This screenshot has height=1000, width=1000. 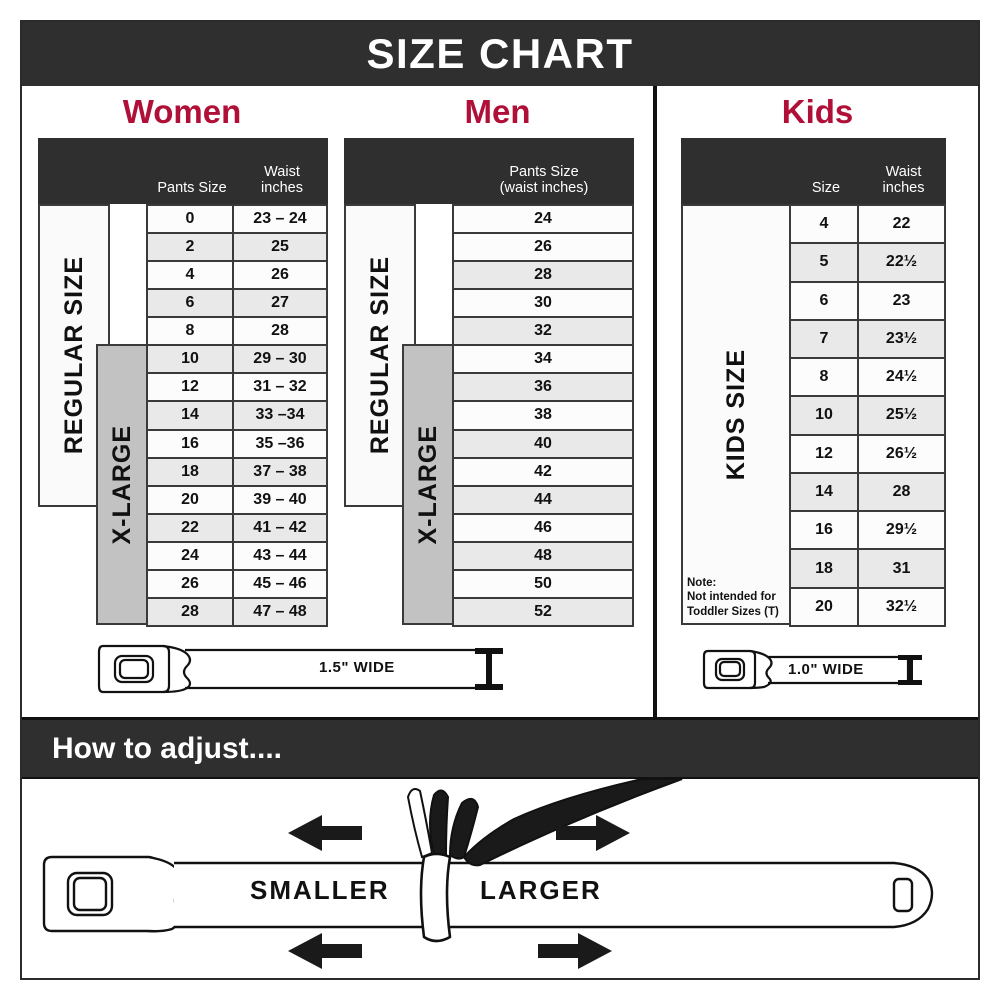 What do you see at coordinates (190, 415) in the screenshot?
I see `cell-size: 14` at bounding box center [190, 415].